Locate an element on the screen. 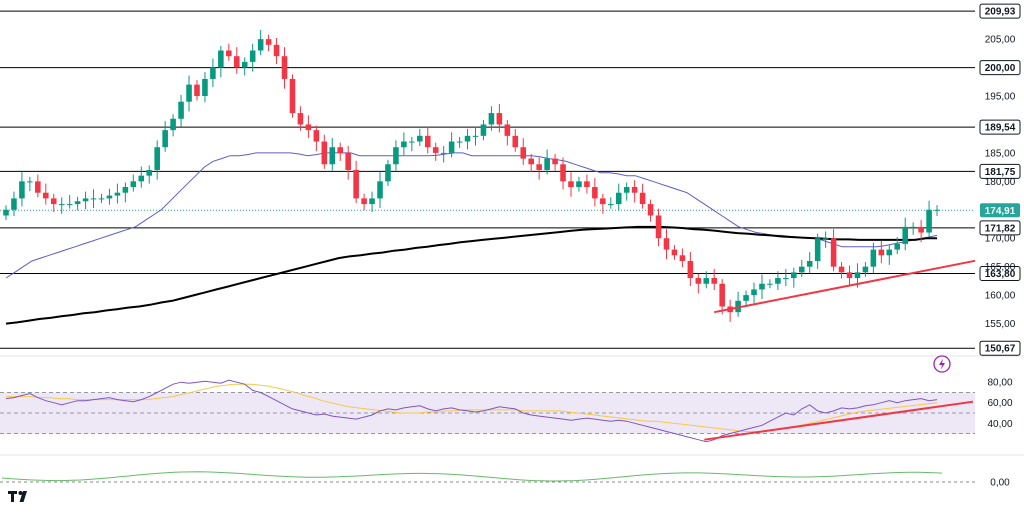 This screenshot has width=1024, height=518. level-label: 181,75 is located at coordinates (1000, 172).